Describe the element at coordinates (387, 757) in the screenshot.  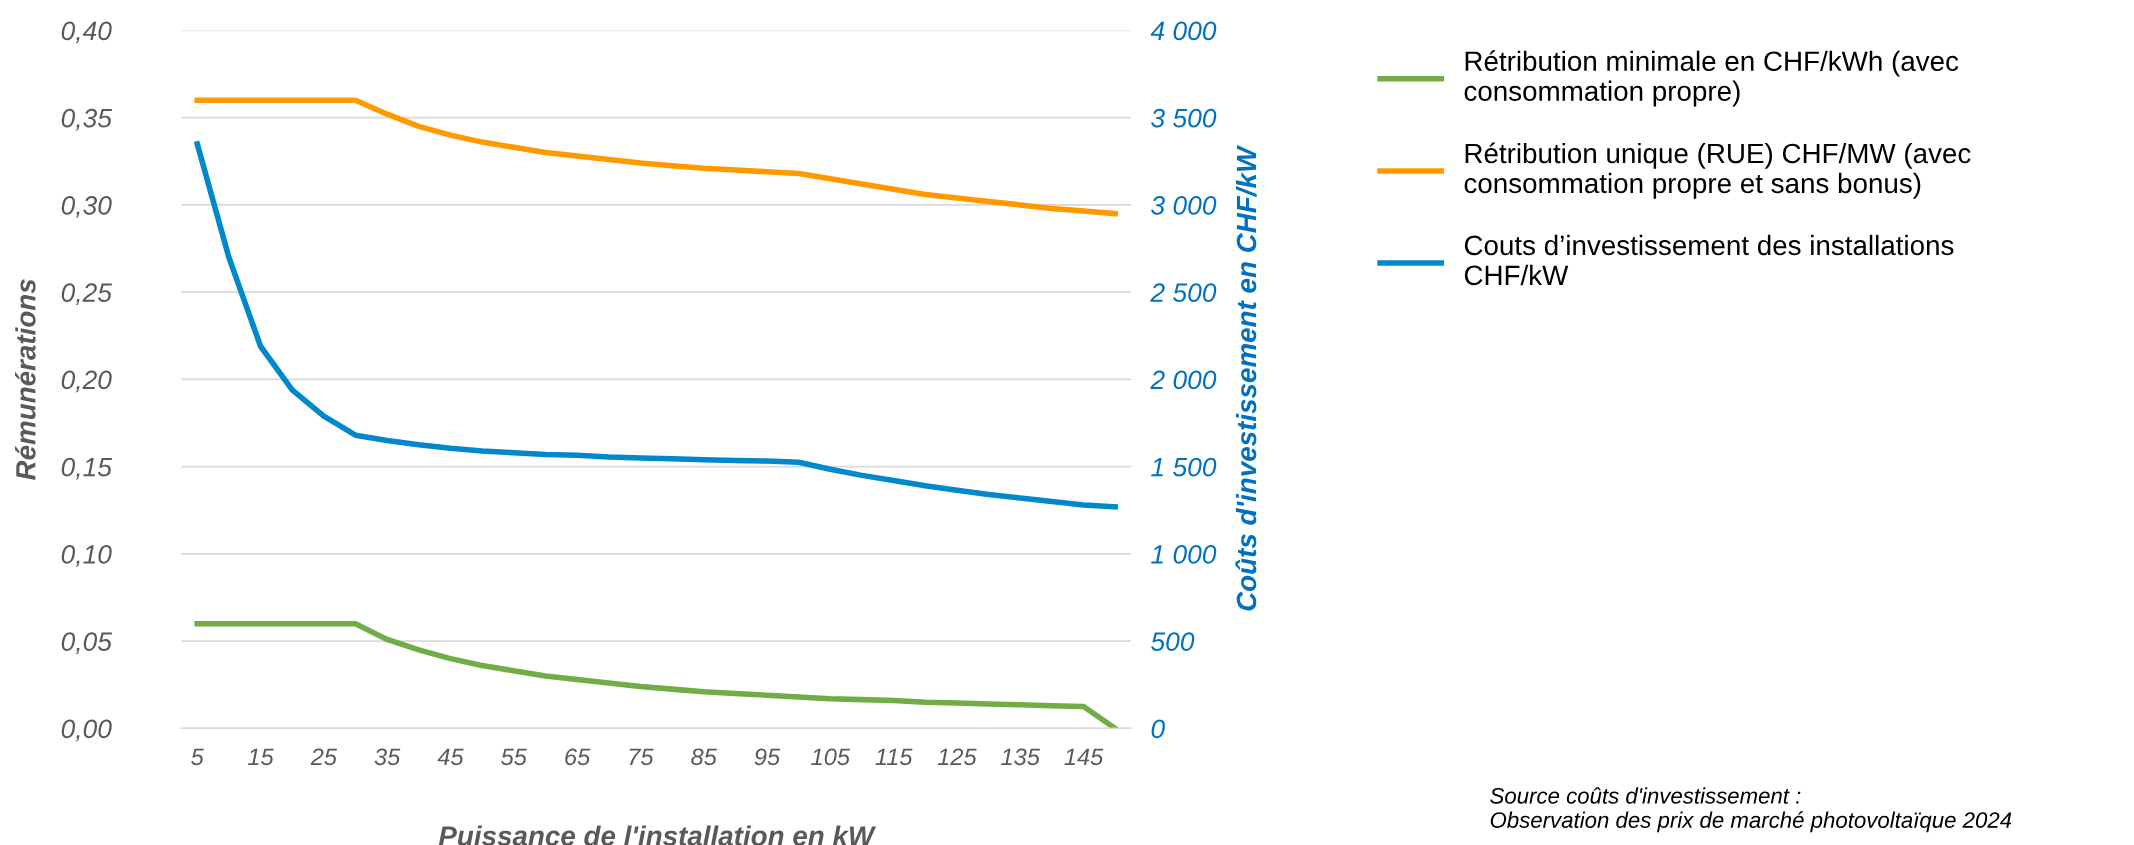
I see `x-tick-label: 35` at that location.